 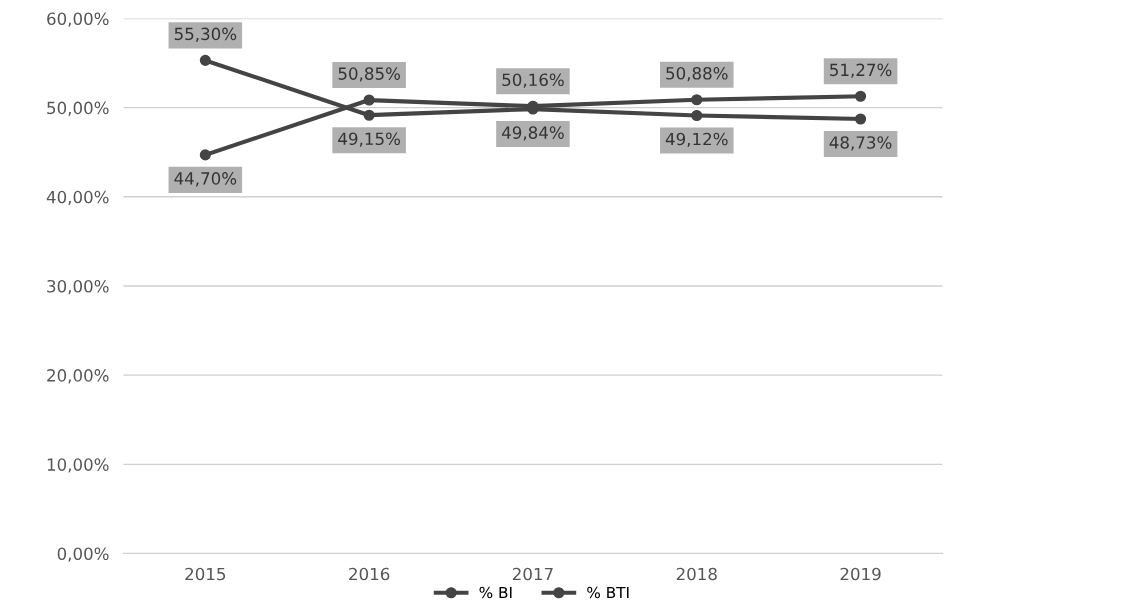 I want to click on x-tick-label: 2019, so click(x=860, y=574).